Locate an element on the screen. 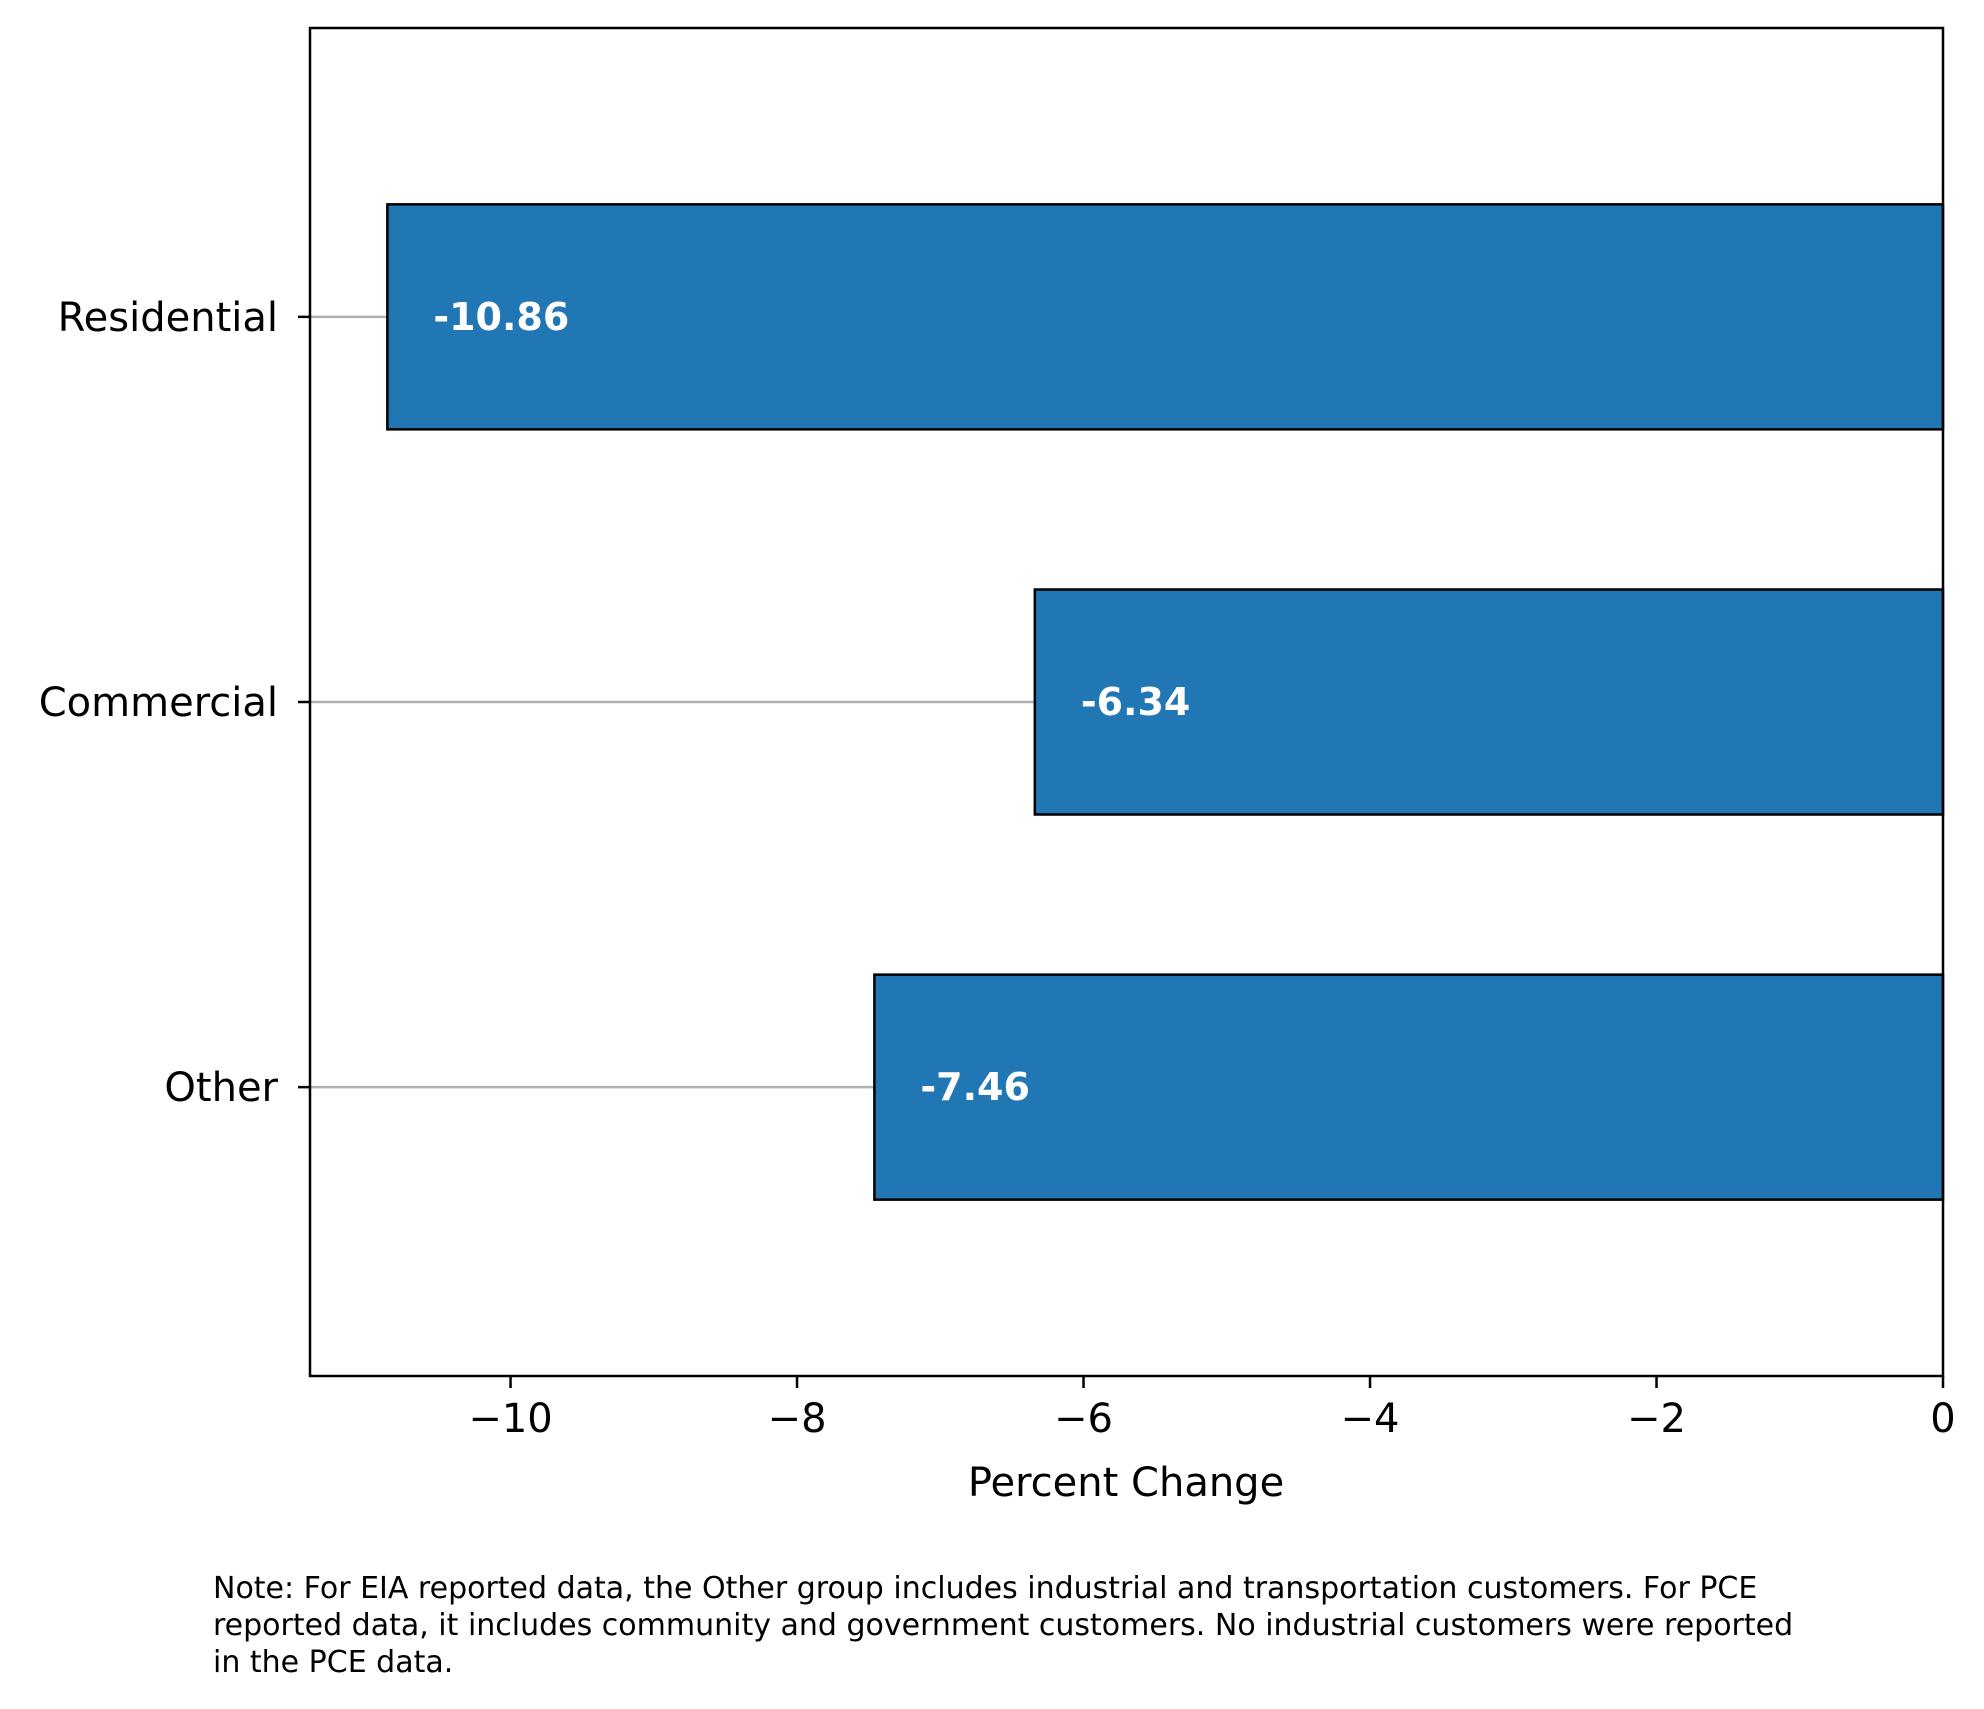 Image resolution: width=1984 pixels, height=1709 pixels. bar-value-label: -6.34 is located at coordinates (1136, 702).